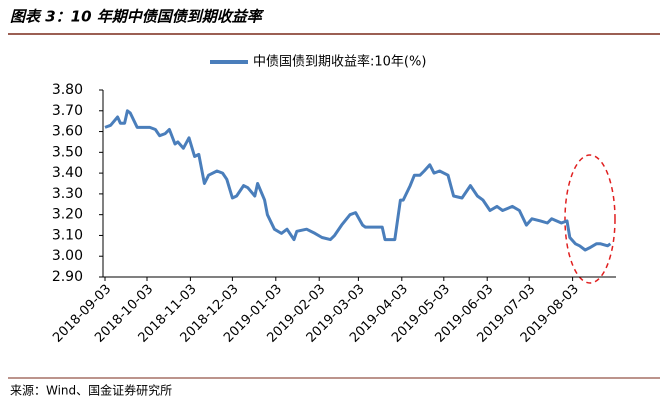 The width and height of the screenshot is (663, 405). I want to click on y-tick-label: 3.40, so click(67, 173).